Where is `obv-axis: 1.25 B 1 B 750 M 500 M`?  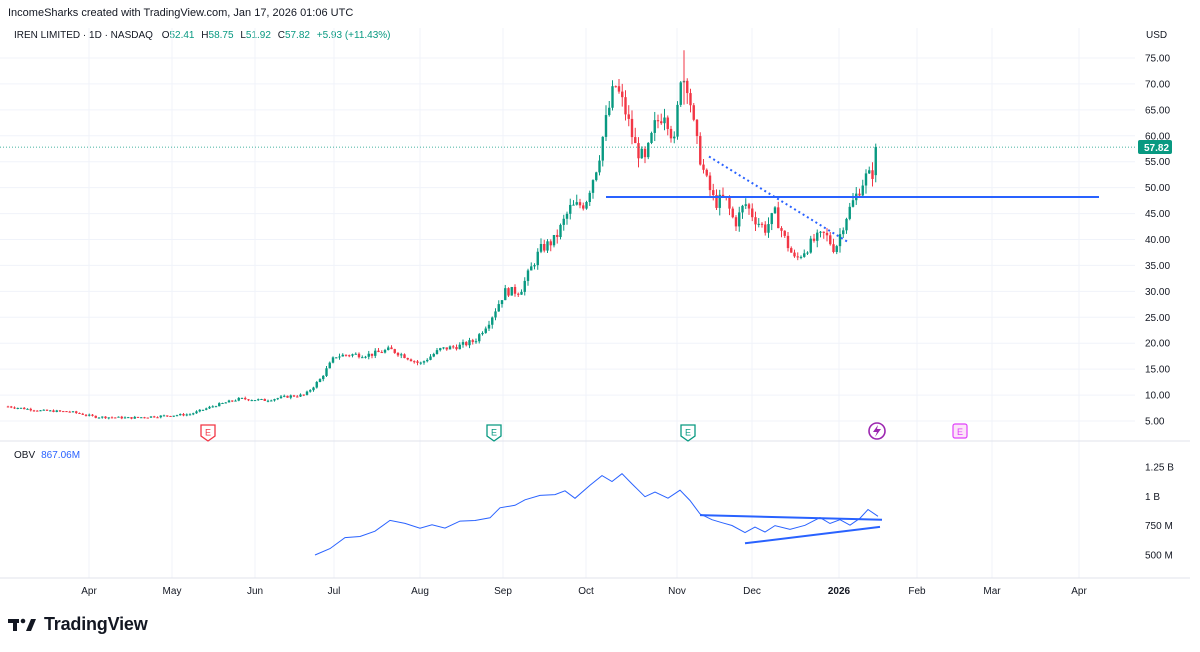 obv-axis: 1.25 B 1 B 750 M 500 M is located at coordinates (1159, 512).